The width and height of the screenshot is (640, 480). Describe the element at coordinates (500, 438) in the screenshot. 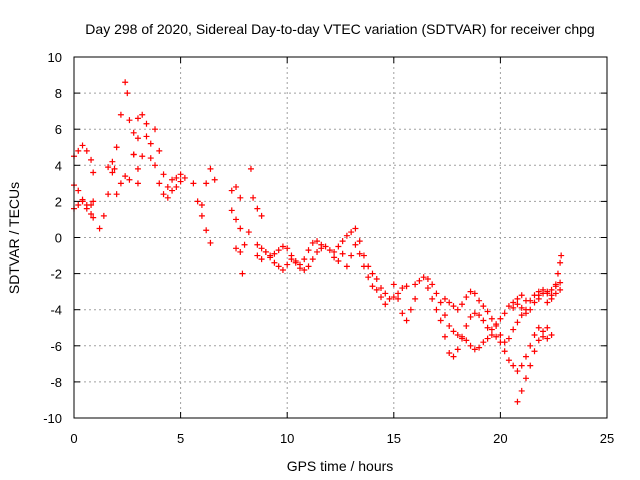

I see `x-tick-label: 20` at that location.